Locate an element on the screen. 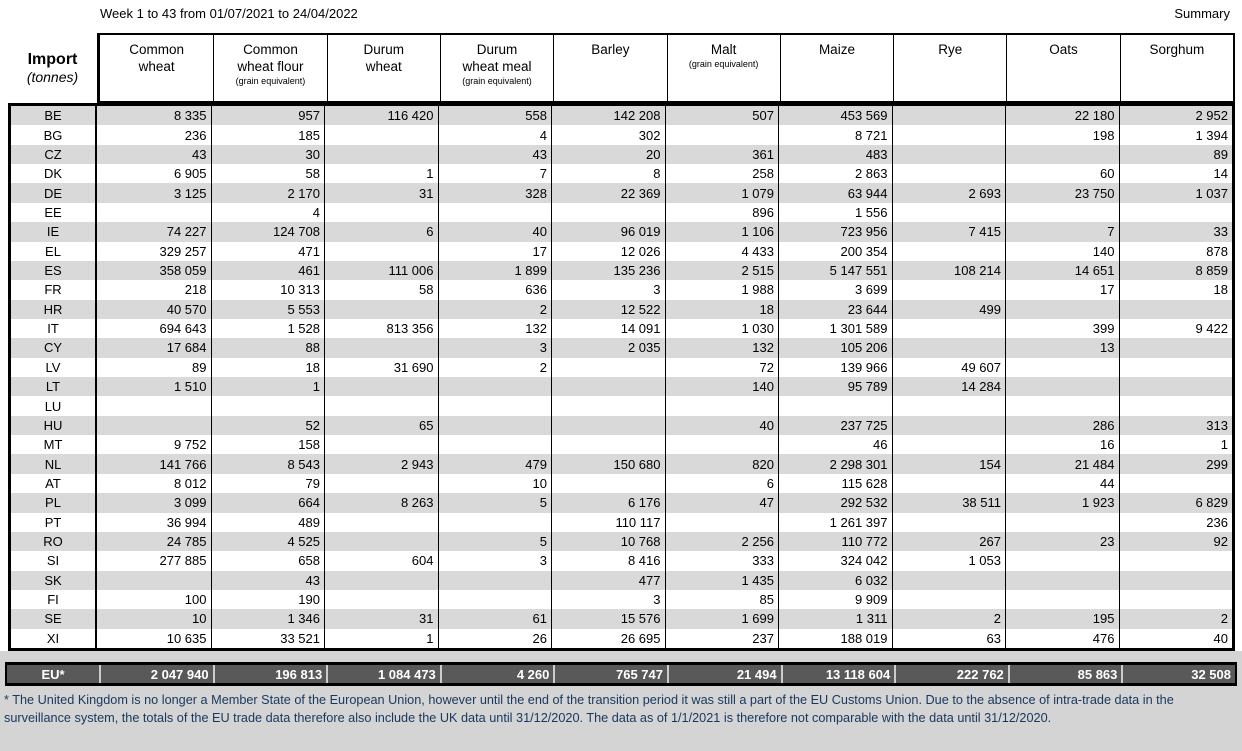 The image size is (1242, 751). table-cell: 6 032 is located at coordinates (835, 580).